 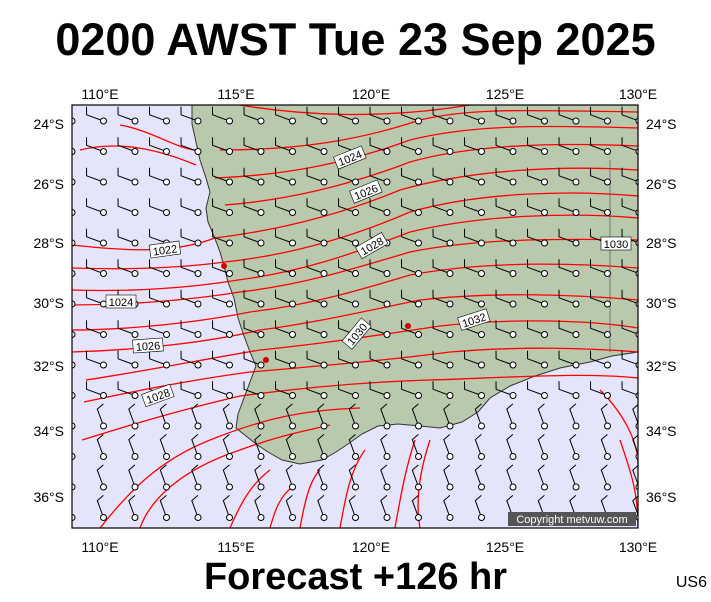 What do you see at coordinates (638, 547) in the screenshot?
I see `lon-label: 130°E` at bounding box center [638, 547].